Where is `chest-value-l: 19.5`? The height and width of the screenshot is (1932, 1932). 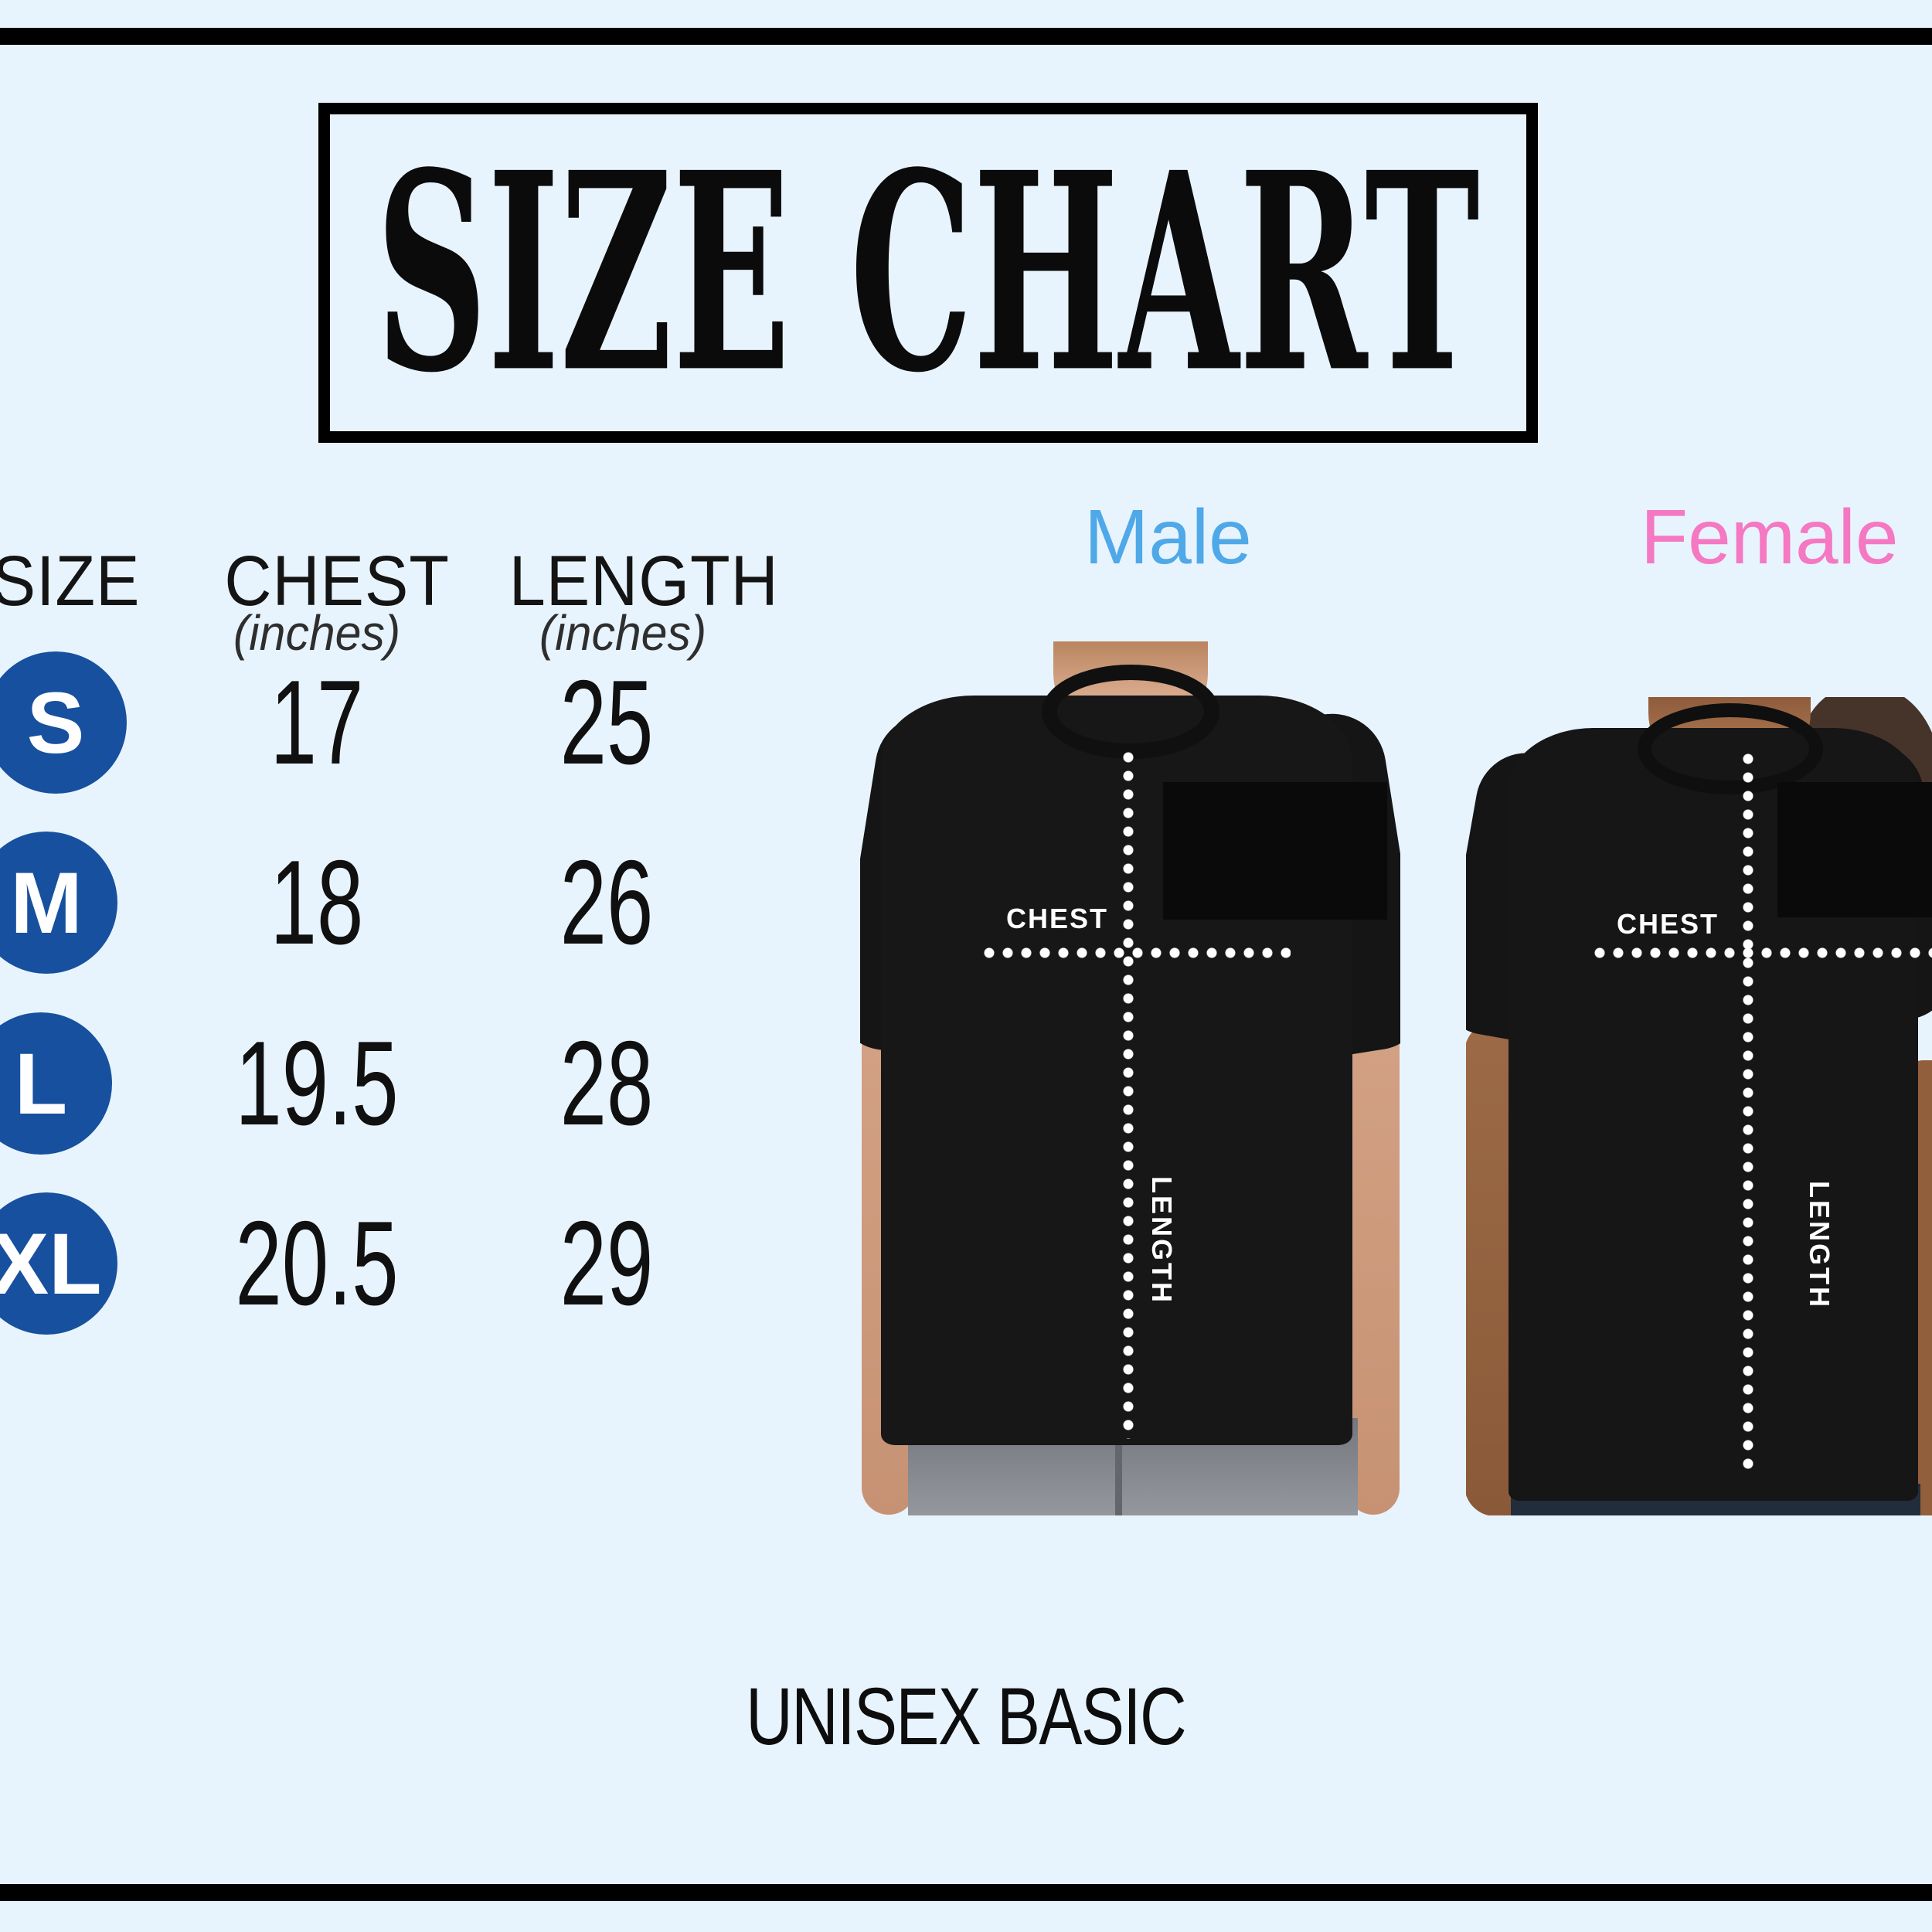
chest-value-l: 19.5 is located at coordinates (317, 1083).